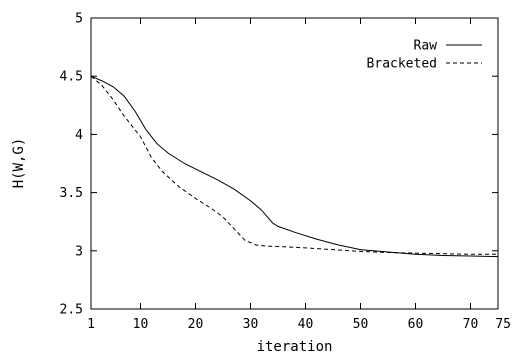 Image resolution: width=512 pixels, height=354 pixels. Describe the element at coordinates (416, 324) in the screenshot. I see `x-tick-label: 60` at that location.